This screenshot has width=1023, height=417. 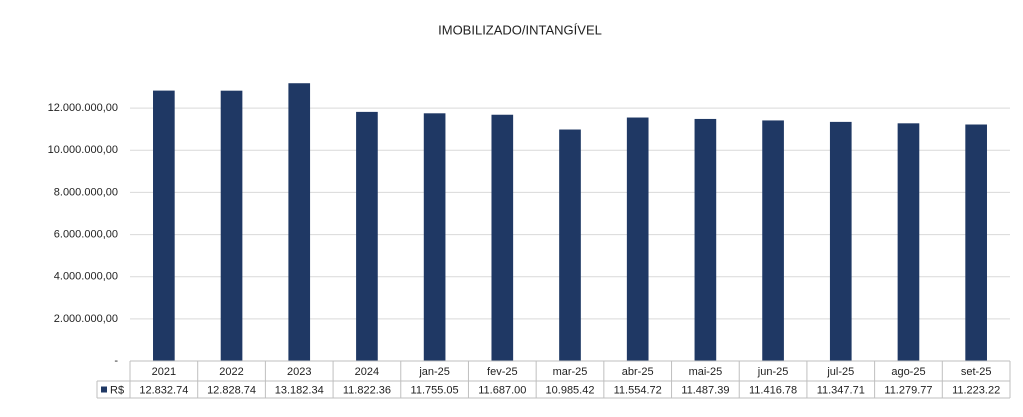 I want to click on x-tick-label: fev-25, so click(x=502, y=372).